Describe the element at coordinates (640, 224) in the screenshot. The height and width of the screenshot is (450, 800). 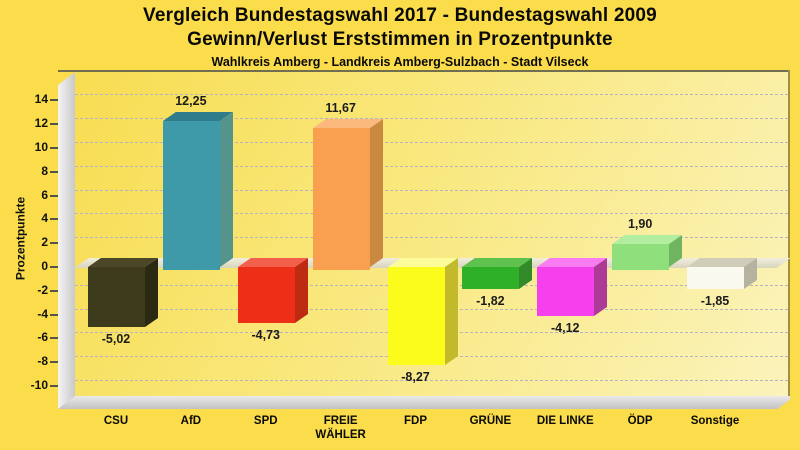
I see `bar-value-label: 1,90` at that location.